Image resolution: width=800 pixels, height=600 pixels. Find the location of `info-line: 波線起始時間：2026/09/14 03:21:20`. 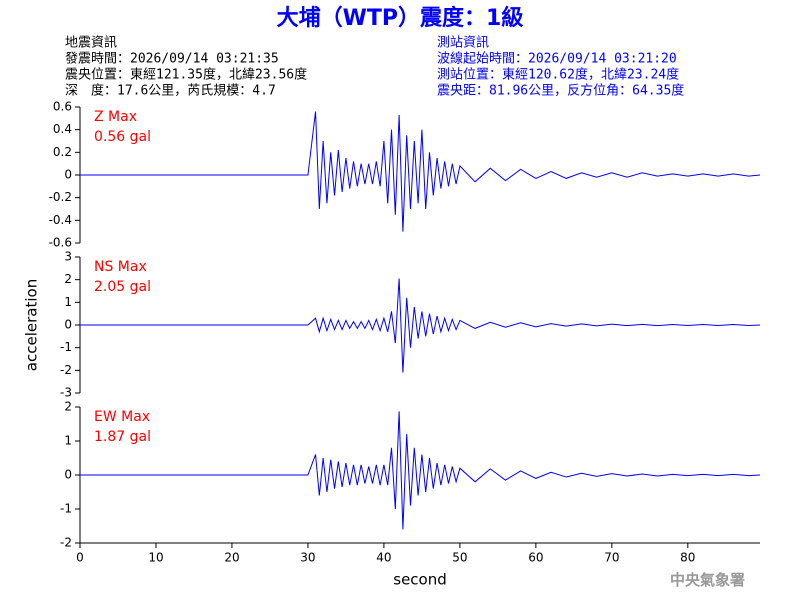

info-line: 波線起始時間：2026/09/14 03:21:20 is located at coordinates (557, 59).